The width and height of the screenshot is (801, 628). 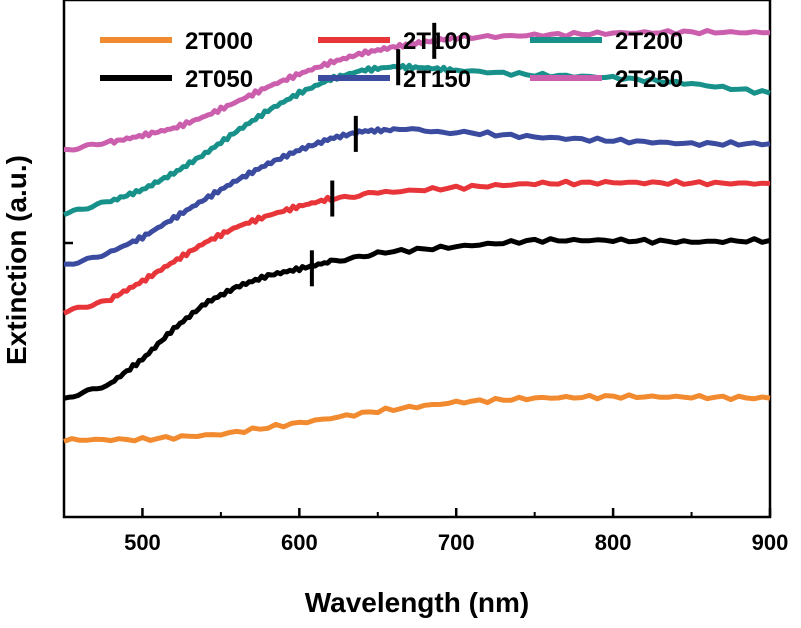 What do you see at coordinates (417, 602) in the screenshot?
I see `x-axis-title: Wavelength (nm)` at bounding box center [417, 602].